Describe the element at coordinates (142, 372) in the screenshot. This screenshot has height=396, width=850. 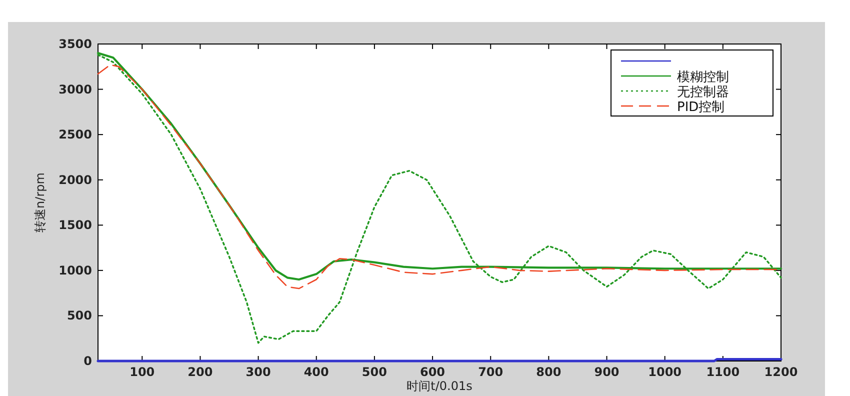
I see `x-tick-label: 100` at that location.